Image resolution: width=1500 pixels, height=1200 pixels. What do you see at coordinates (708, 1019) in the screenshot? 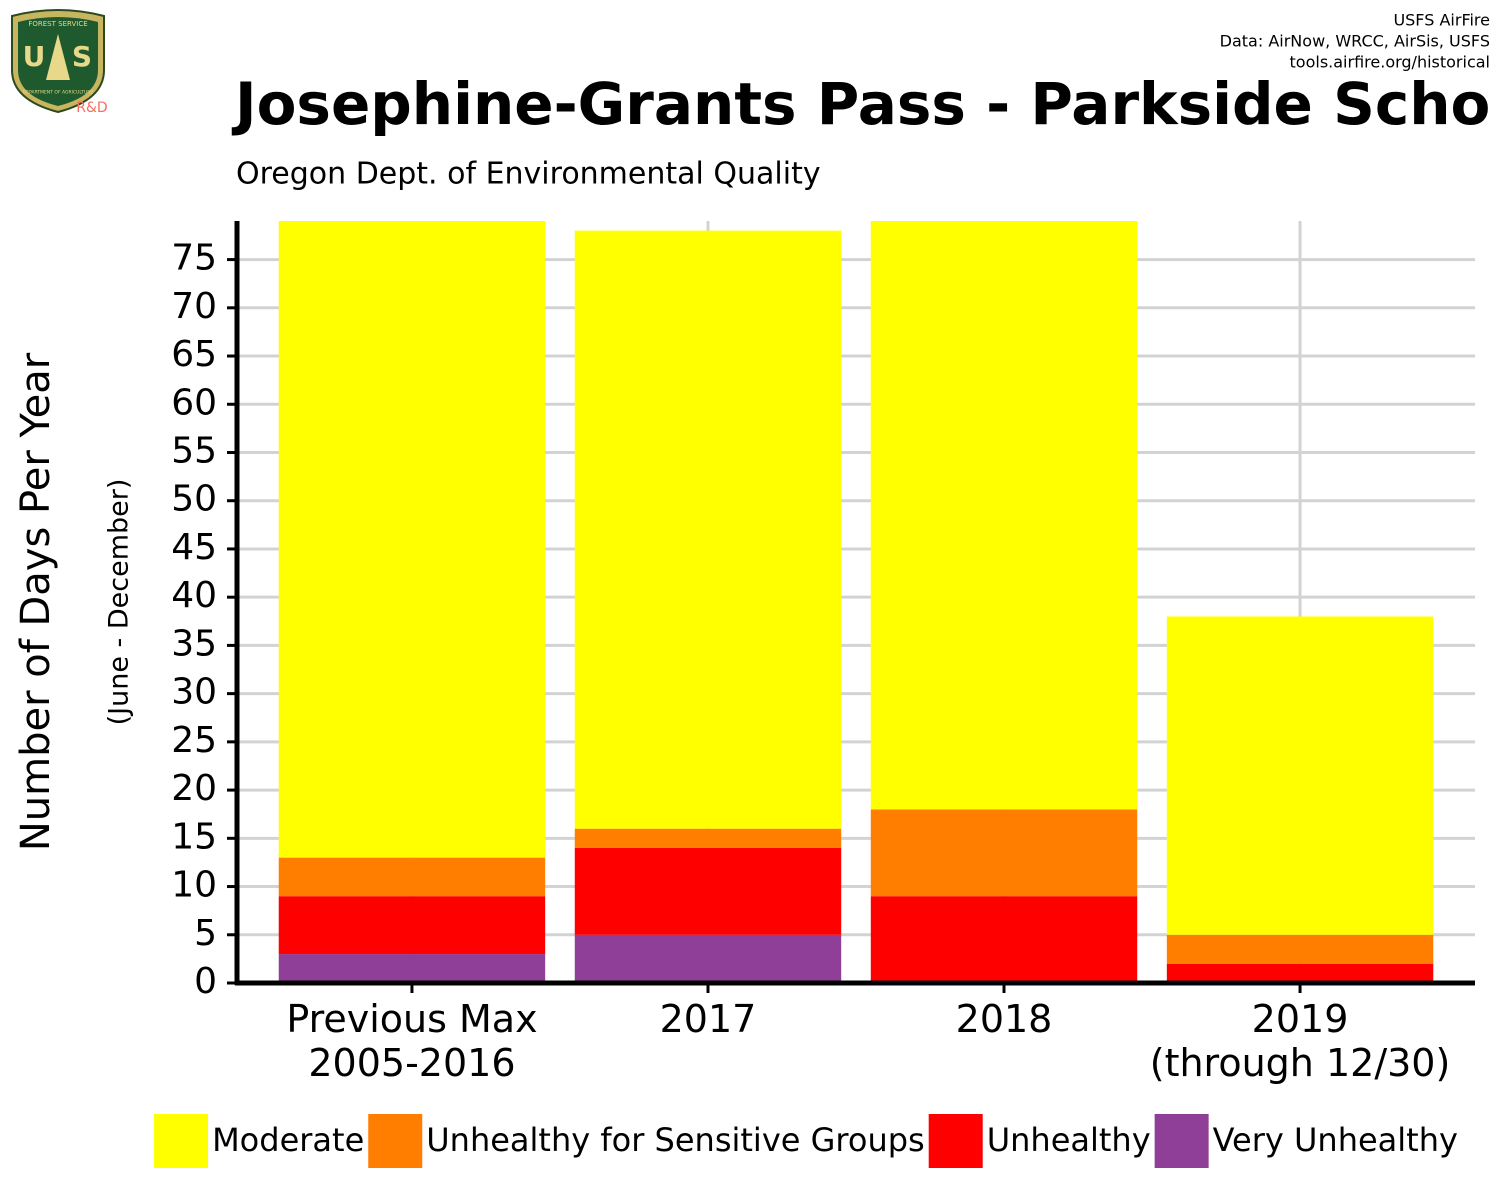
I see `x-tick-label: 2017` at bounding box center [708, 1019].